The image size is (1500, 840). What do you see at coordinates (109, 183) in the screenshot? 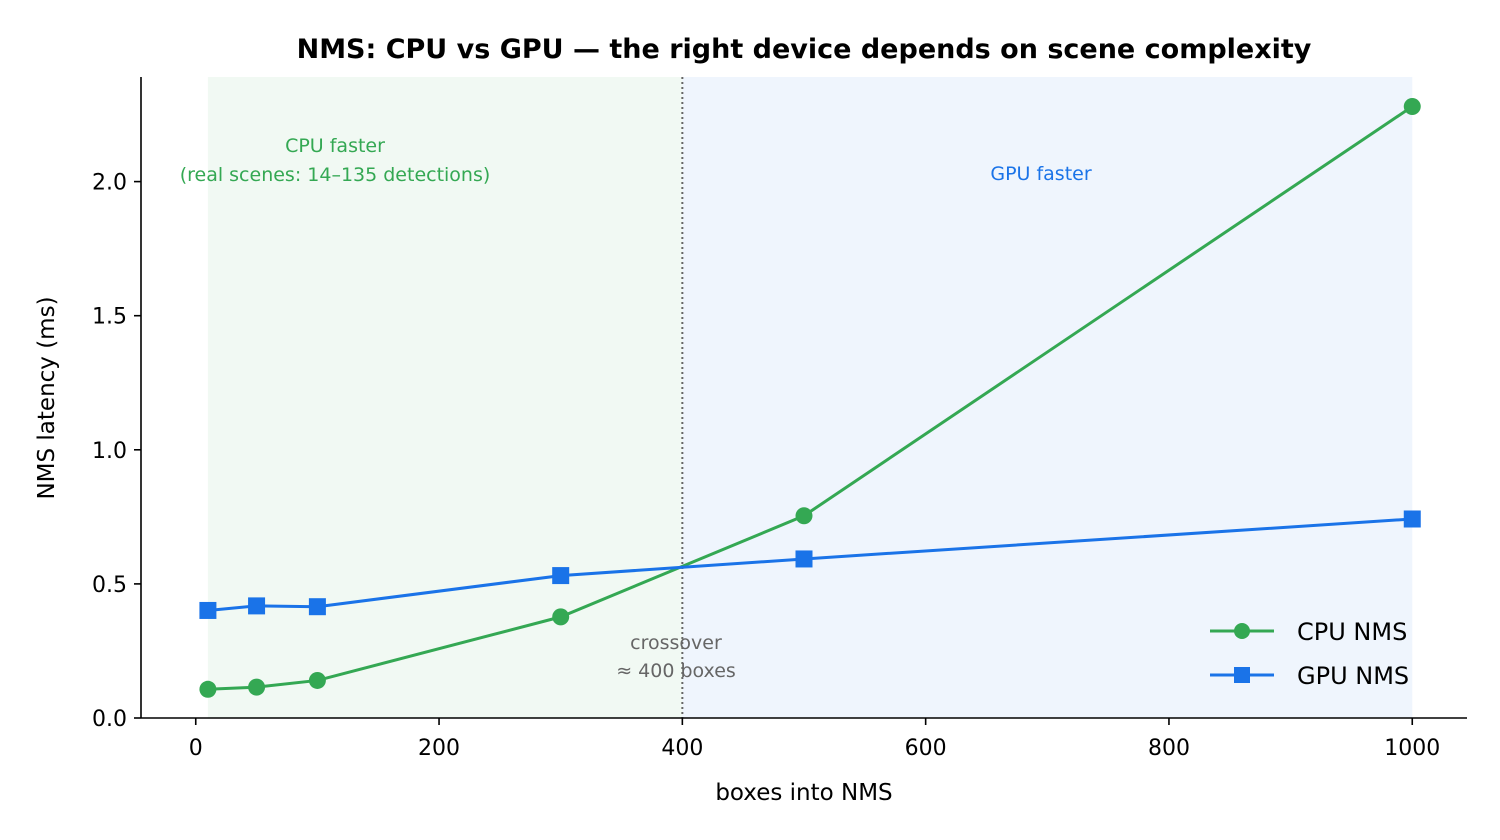
I see `y-tick-label: 2.0` at bounding box center [109, 183].